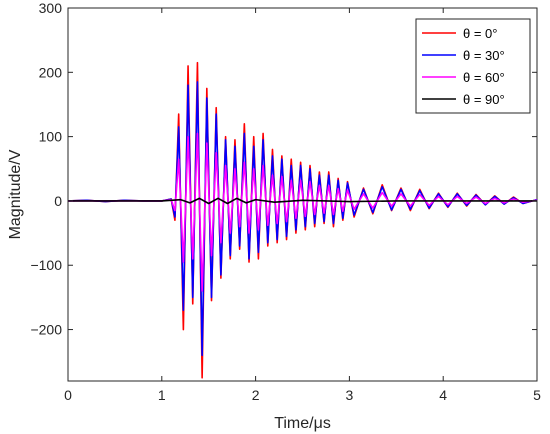  Describe the element at coordinates (68, 395) in the screenshot. I see `x-tick-label: 0` at that location.